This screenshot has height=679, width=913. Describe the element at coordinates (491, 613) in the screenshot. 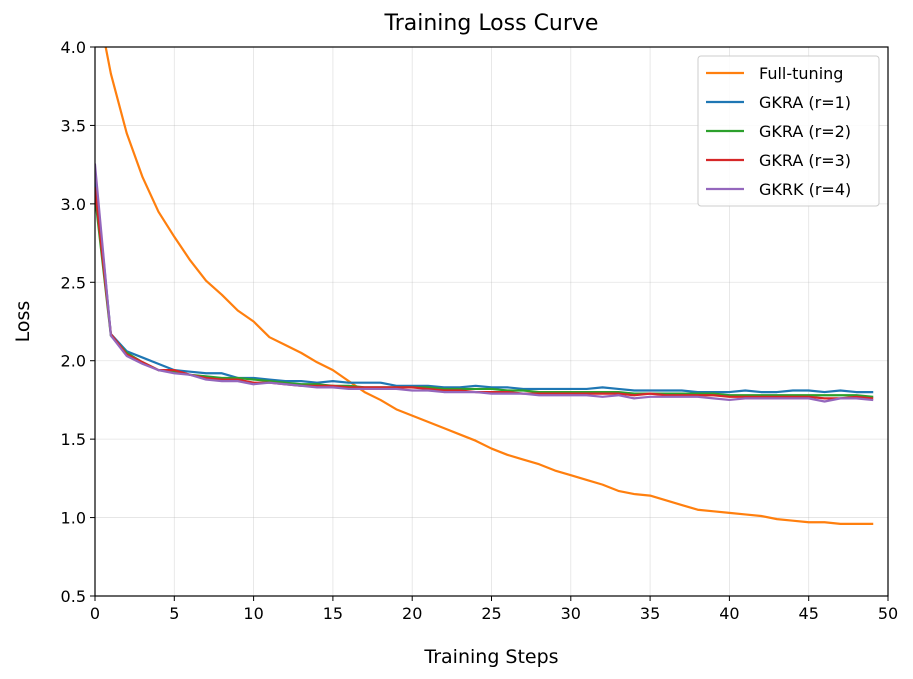

I see `x-tick-label: 25` at that location.